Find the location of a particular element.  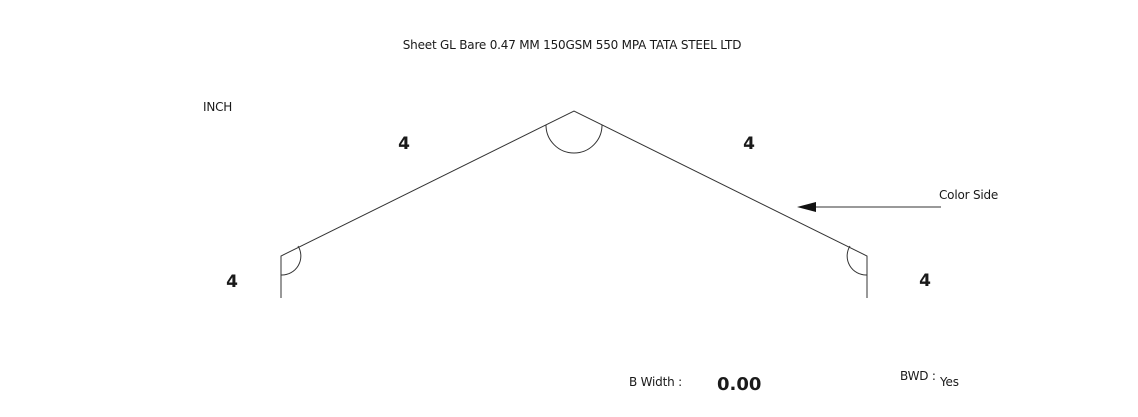

apex-angle-arc is located at coordinates (574, 139).